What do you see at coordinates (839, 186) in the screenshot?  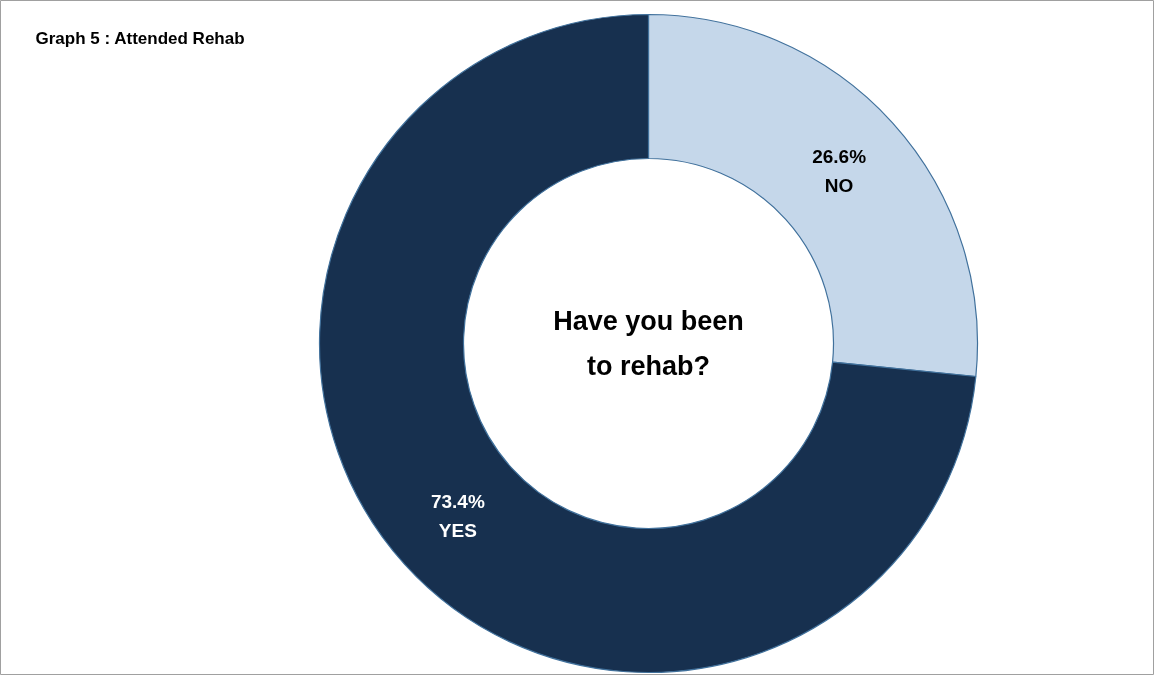 I see `slice-label: NO` at bounding box center [839, 186].